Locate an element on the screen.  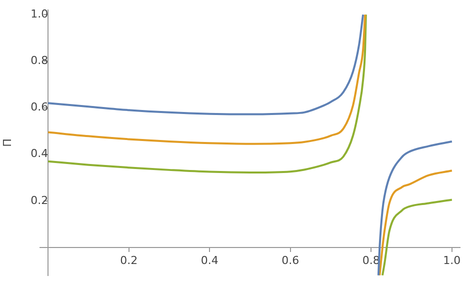
y-tick-label: 0.4 is located at coordinates (39, 153).